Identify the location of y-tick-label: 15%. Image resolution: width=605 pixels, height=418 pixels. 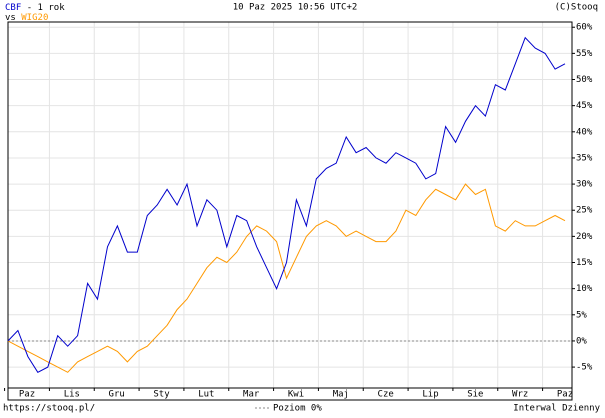
(584, 263).